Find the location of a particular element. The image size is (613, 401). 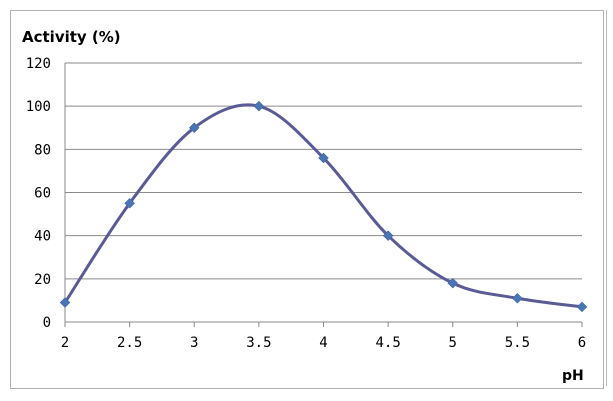

y-tick-label: 100 is located at coordinates (38, 107).